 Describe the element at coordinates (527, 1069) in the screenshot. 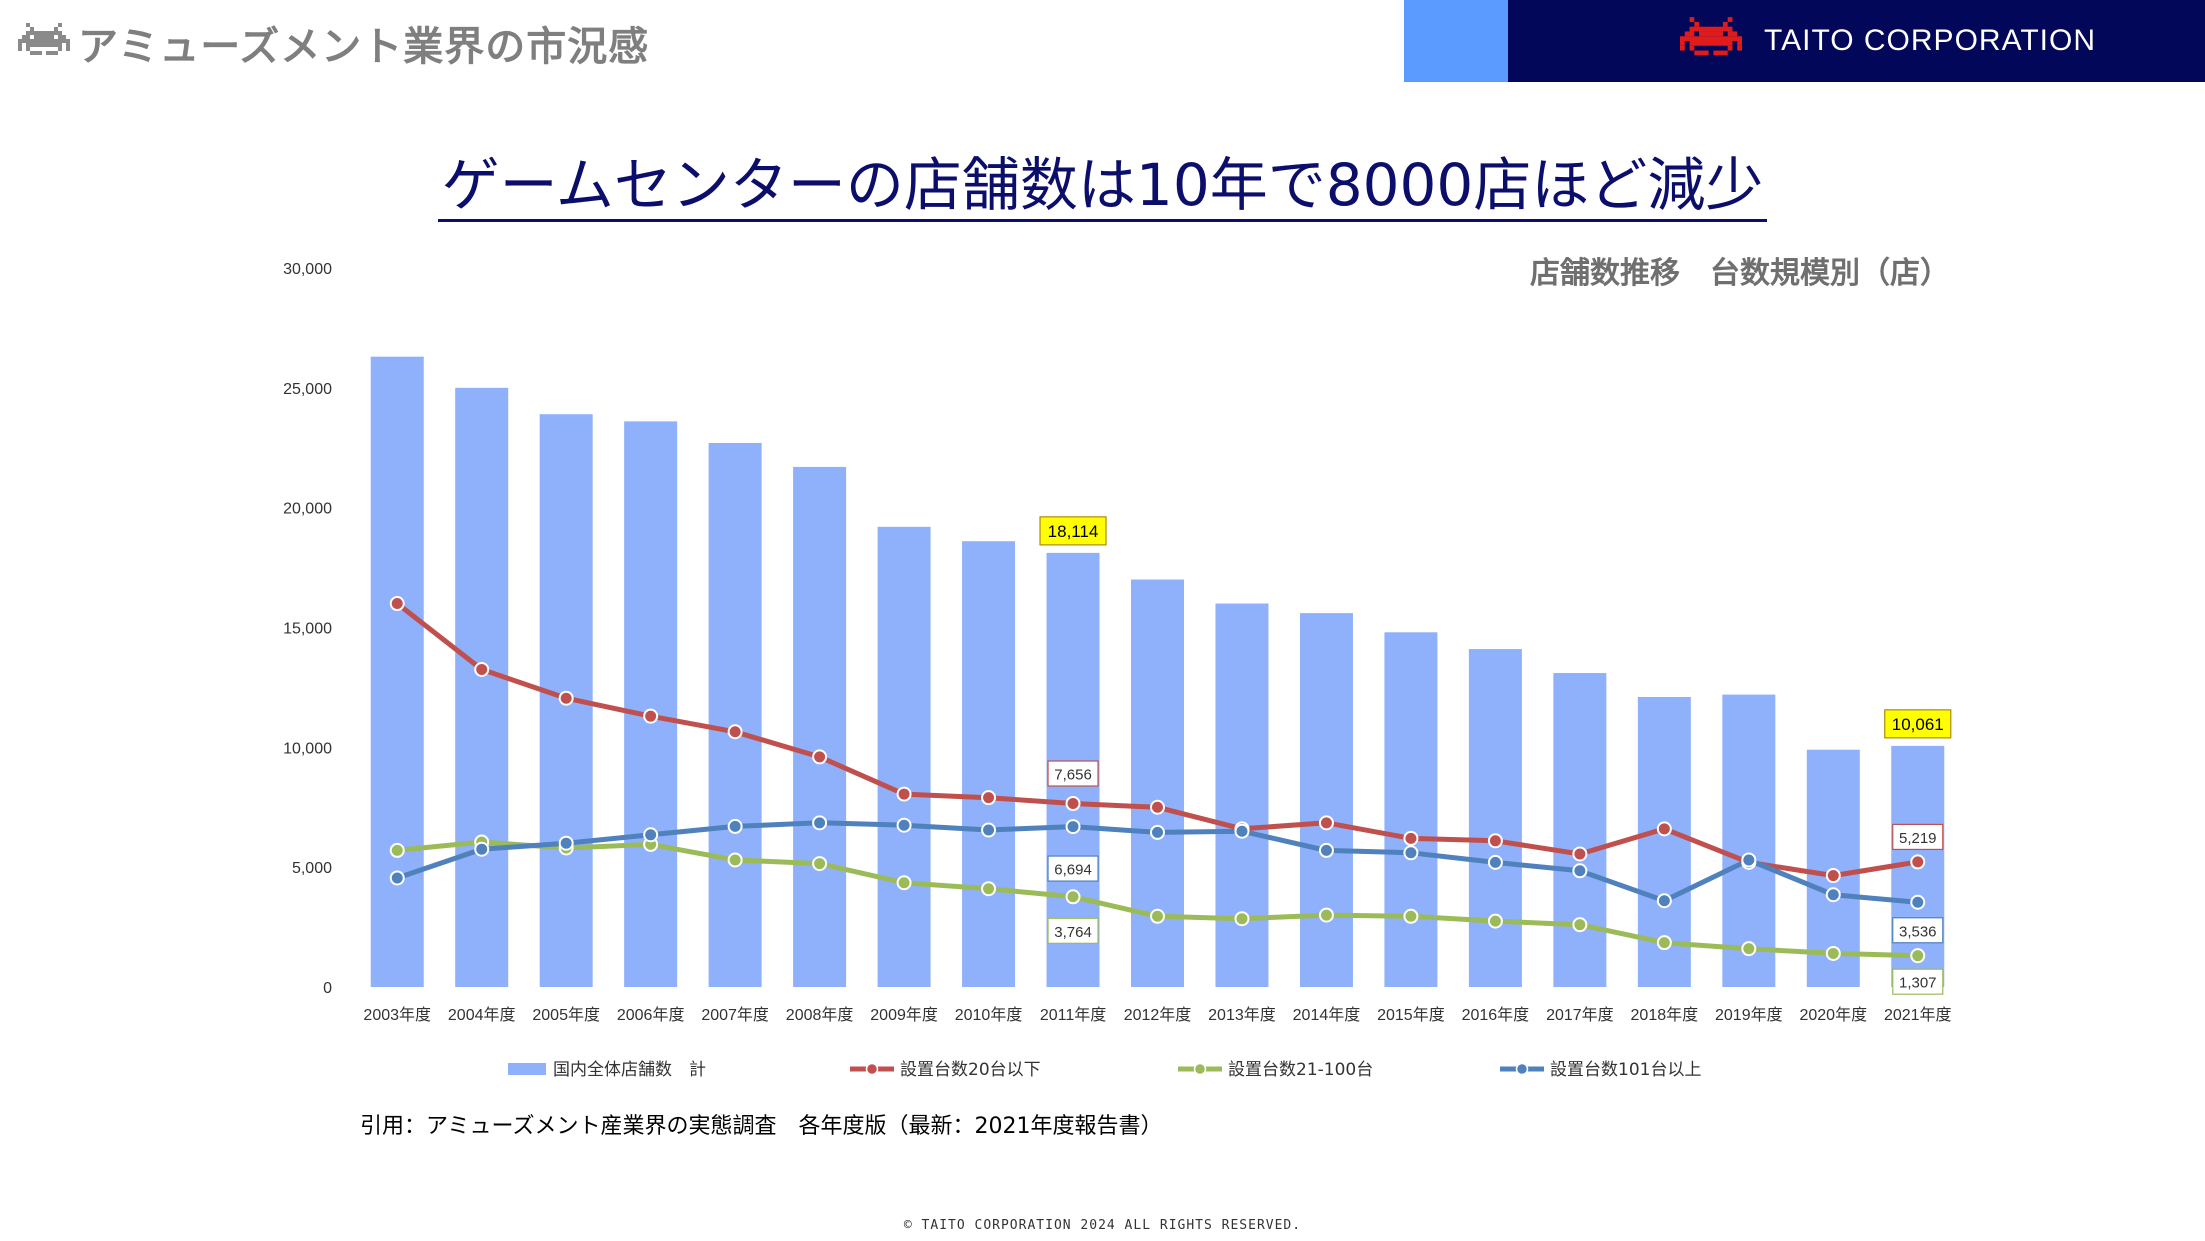

I see `legend-swatch` at that location.